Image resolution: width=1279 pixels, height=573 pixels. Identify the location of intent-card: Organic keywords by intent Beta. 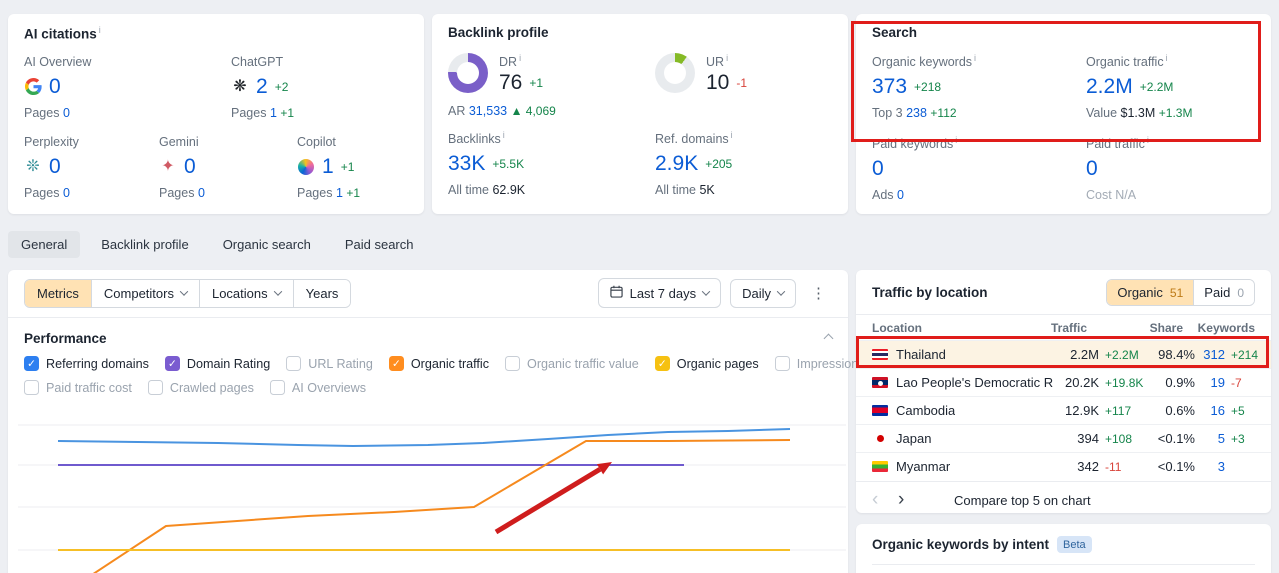
(1063, 548).